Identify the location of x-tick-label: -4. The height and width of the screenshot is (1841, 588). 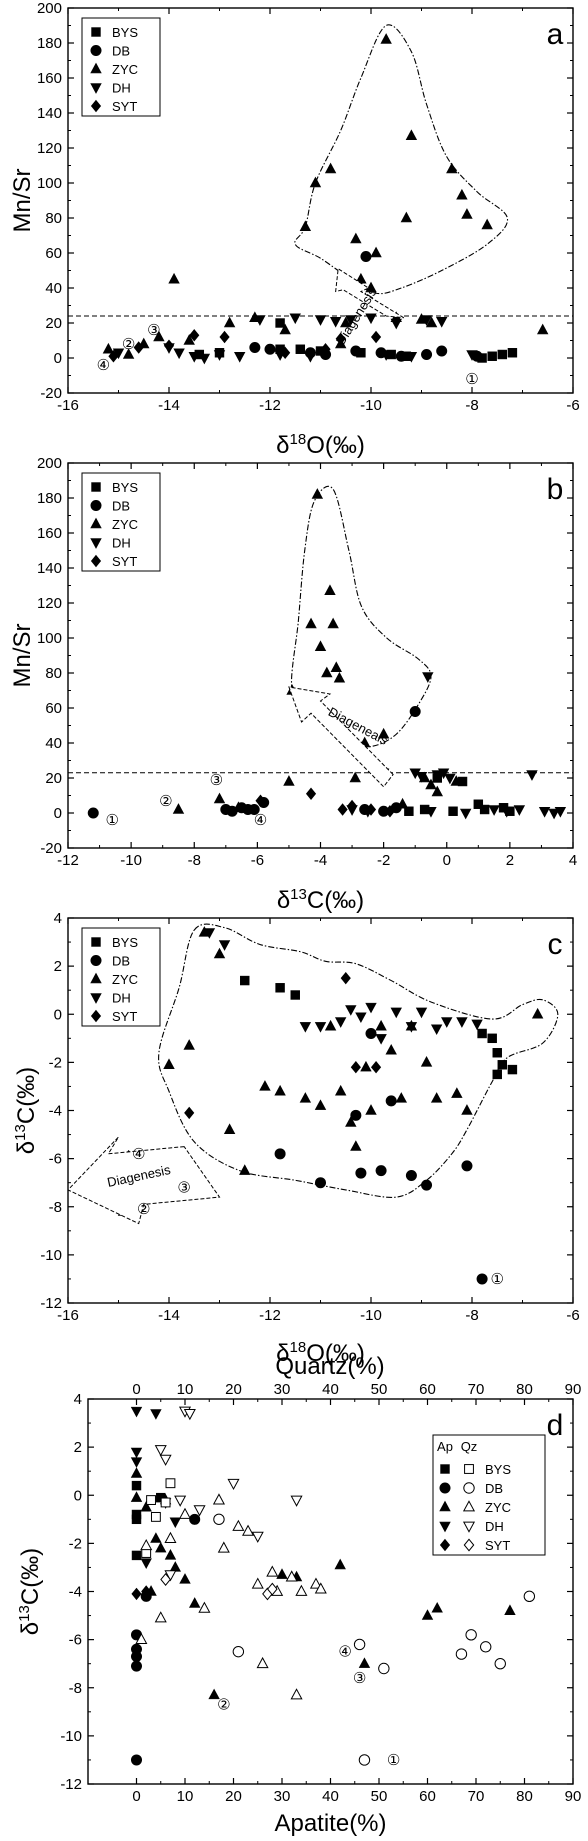
(320, 860).